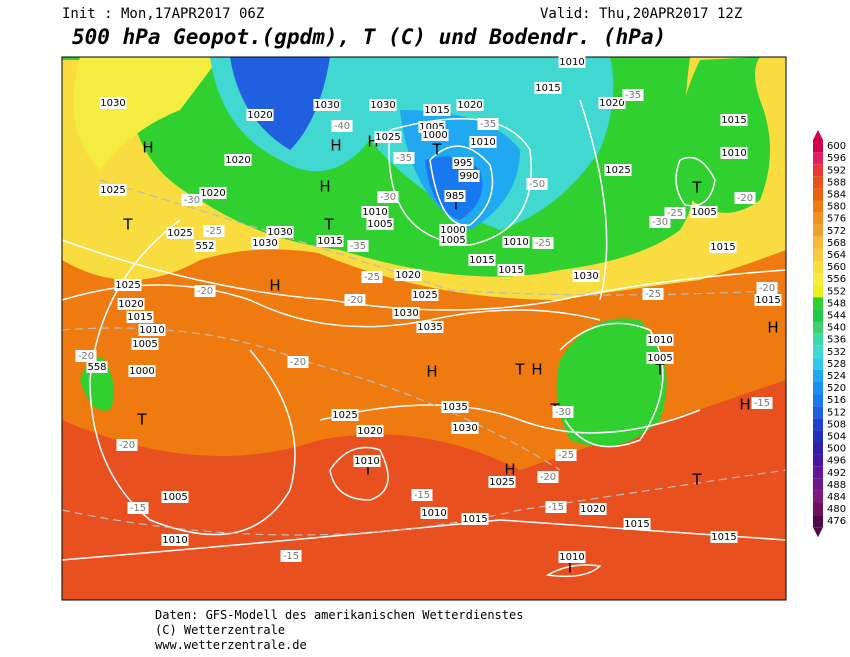 The width and height of the screenshot is (850, 657). I want to click on scale-label: 512, so click(836, 412).